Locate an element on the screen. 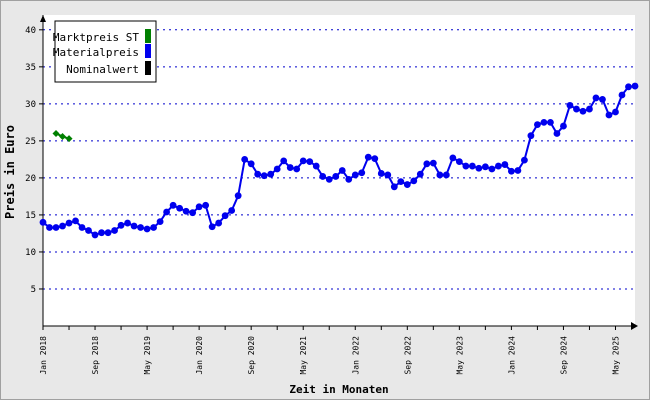 This screenshot has height=400, width=650. x-tick-label: May 2021 is located at coordinates (303, 355).